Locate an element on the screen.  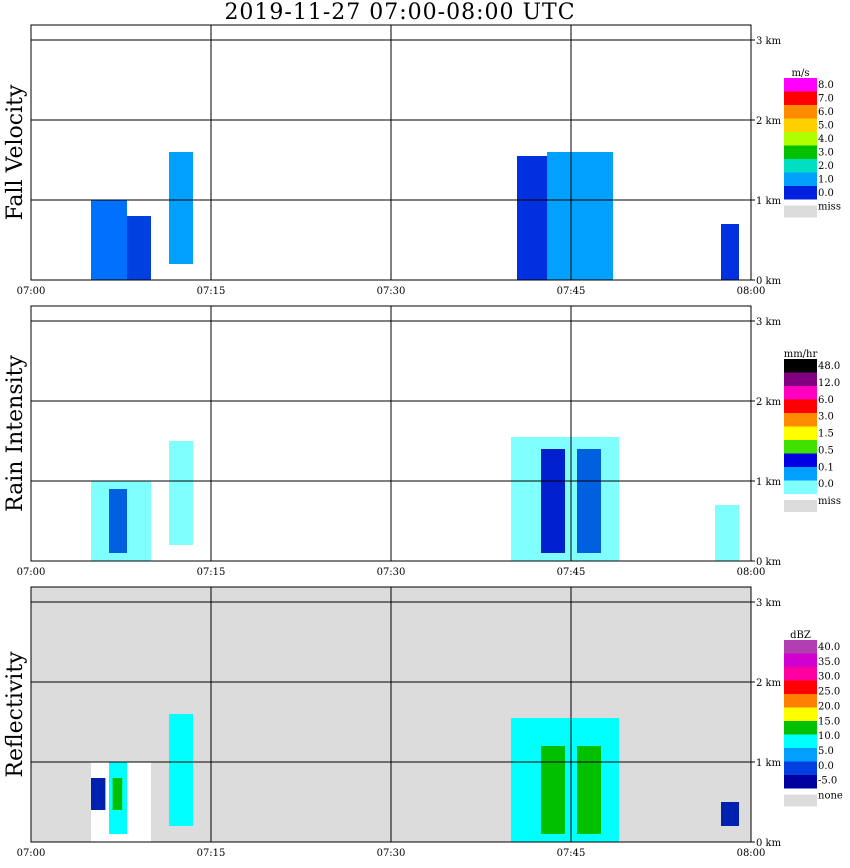
legend-label: 1.0 is located at coordinates (826, 180).